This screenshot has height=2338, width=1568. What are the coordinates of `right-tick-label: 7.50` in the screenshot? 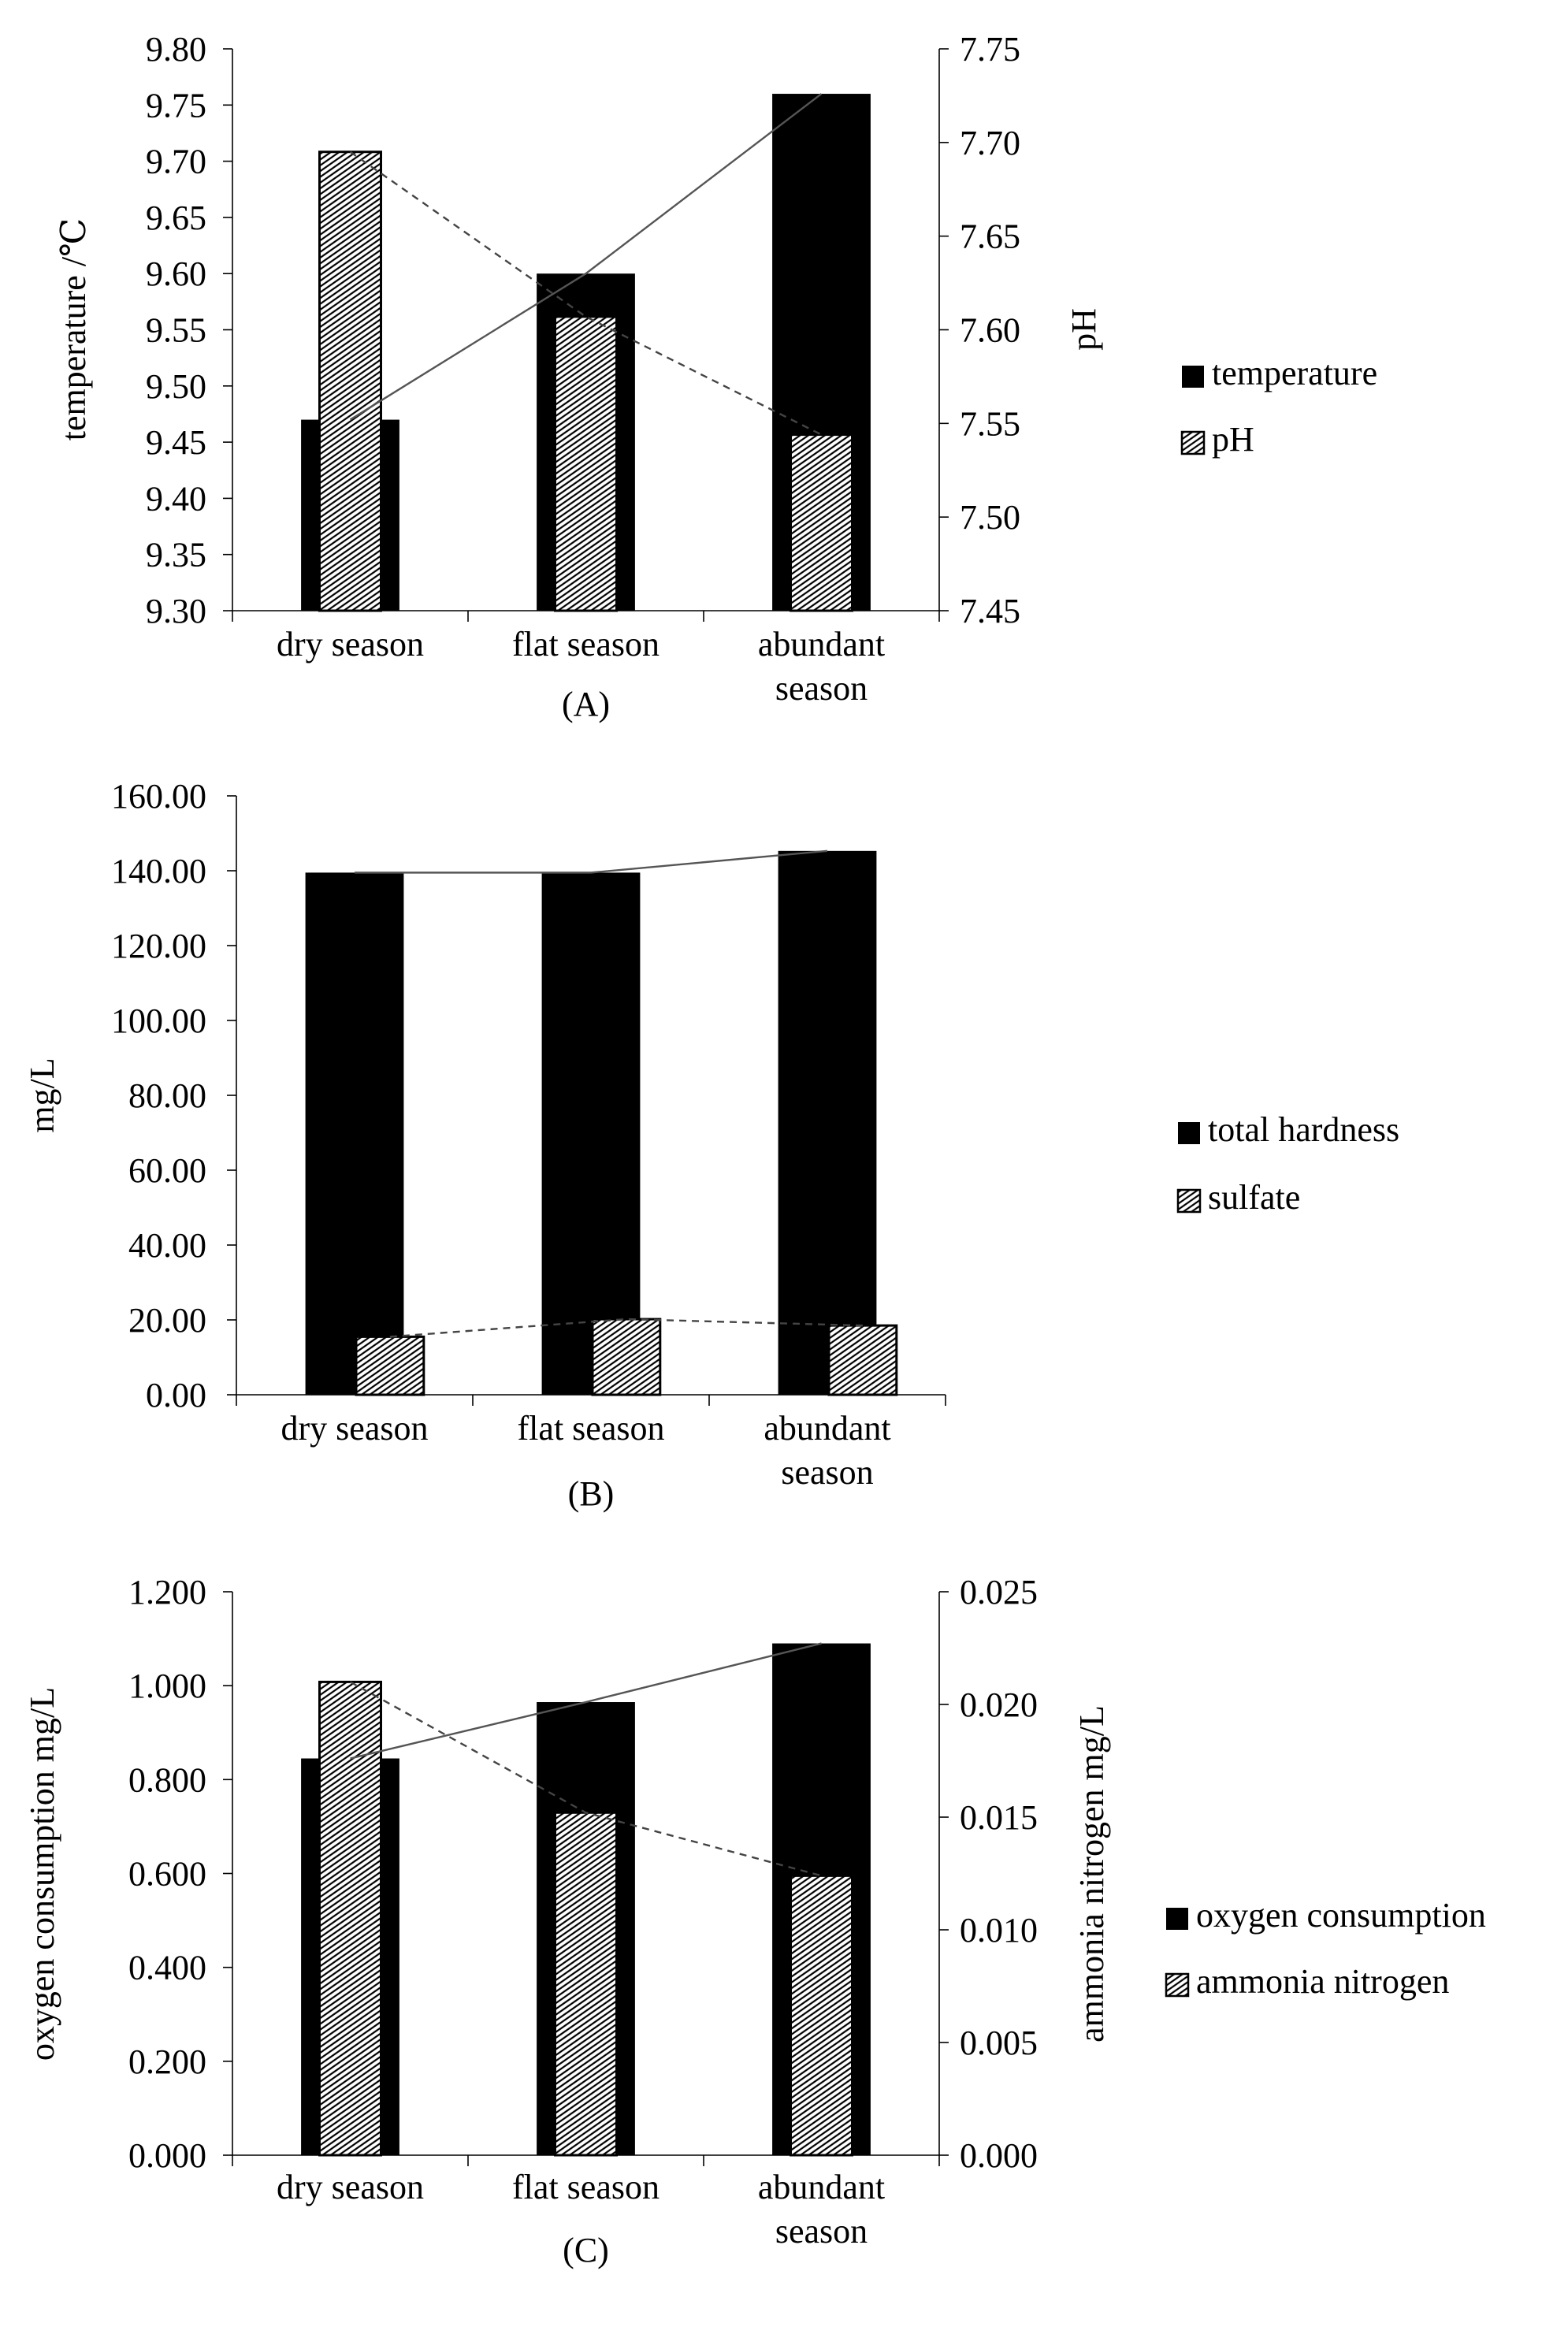 It's located at (990, 517).